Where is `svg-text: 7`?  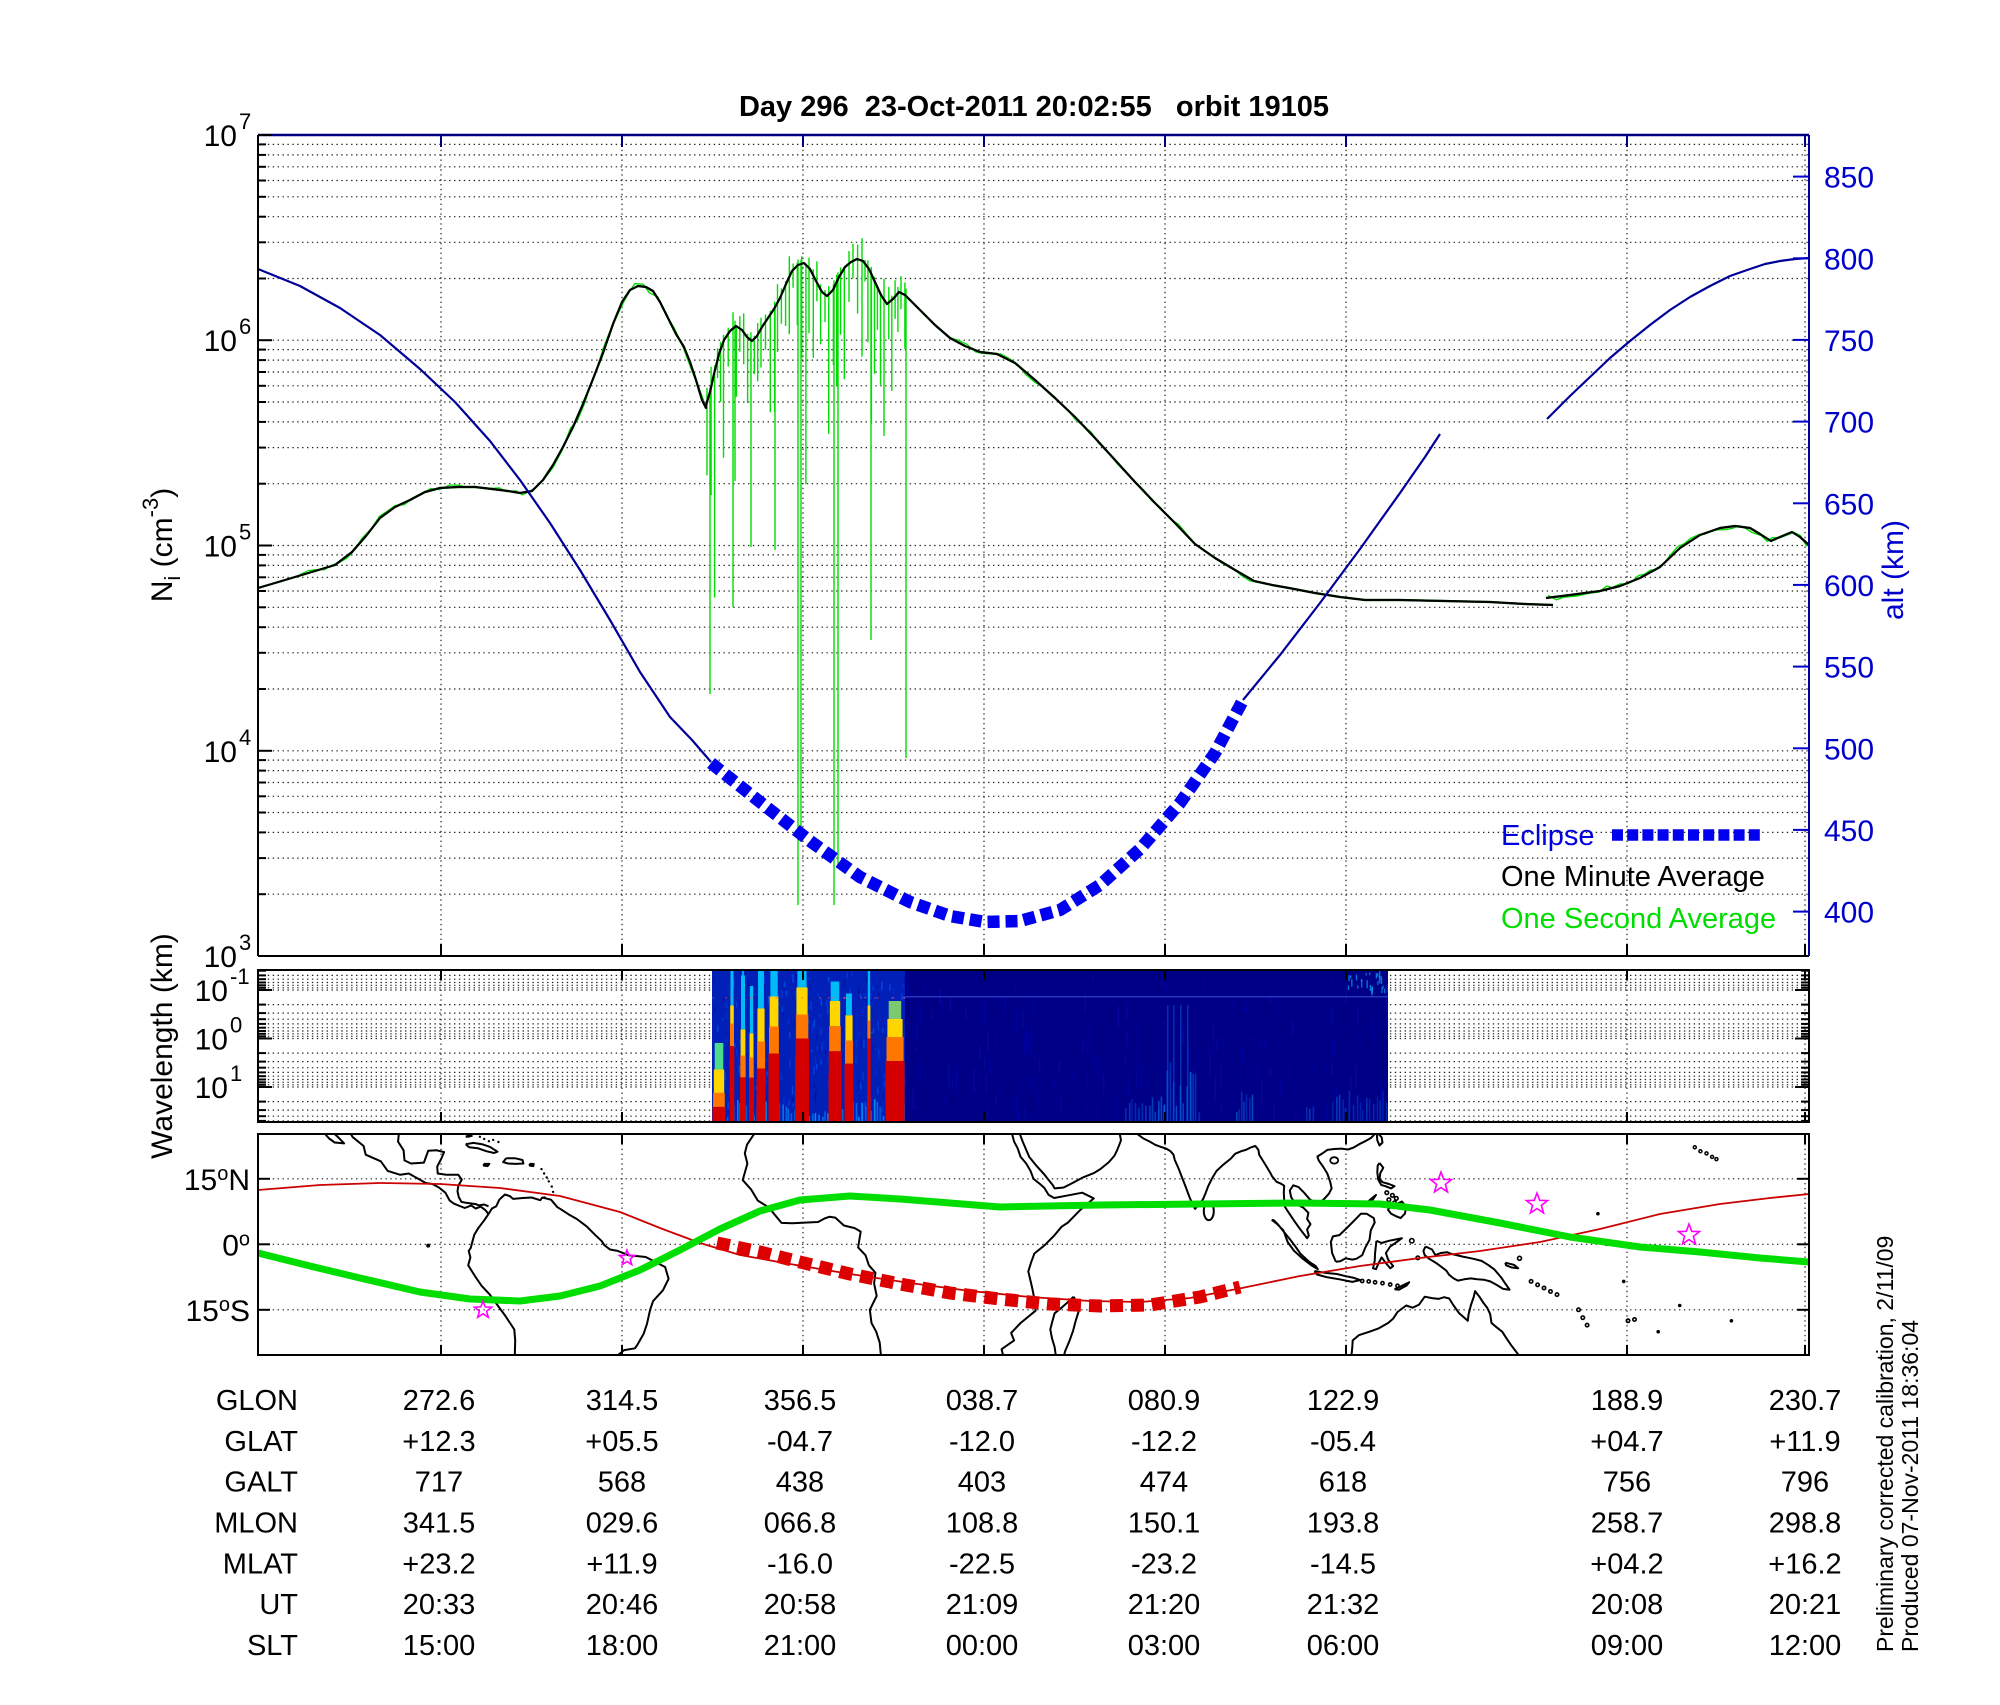
svg-text: 7 is located at coordinates (245, 121).